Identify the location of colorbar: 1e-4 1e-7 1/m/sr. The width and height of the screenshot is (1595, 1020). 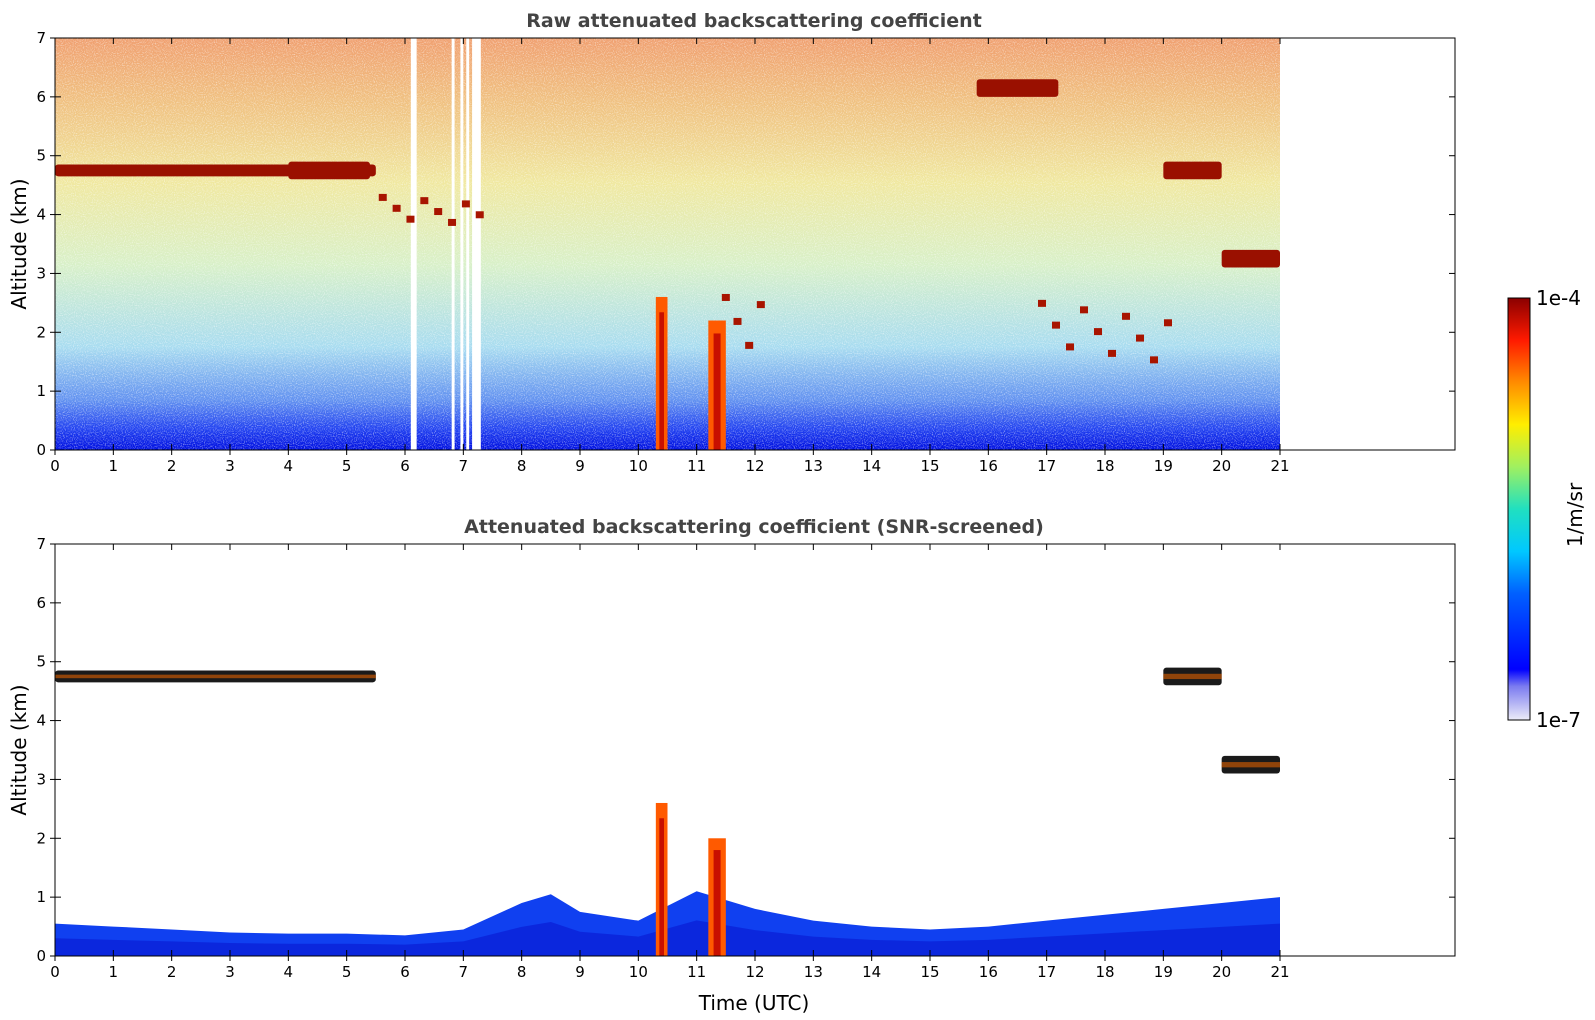
(1547, 509).